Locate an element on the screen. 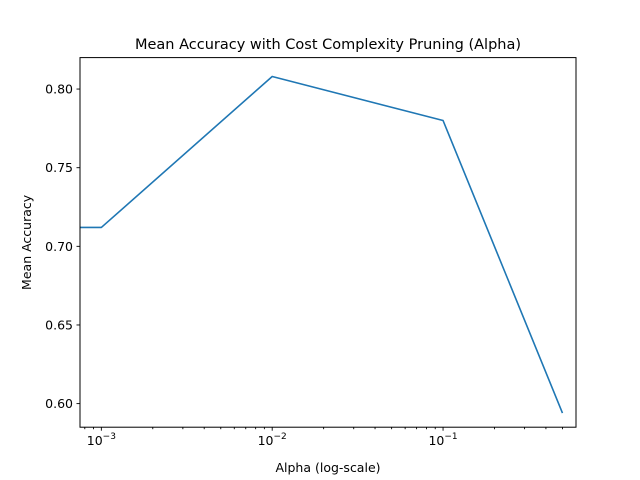 Image resolution: width=640 pixels, height=480 pixels. x-tick-label: 10⁻² is located at coordinates (272, 440).